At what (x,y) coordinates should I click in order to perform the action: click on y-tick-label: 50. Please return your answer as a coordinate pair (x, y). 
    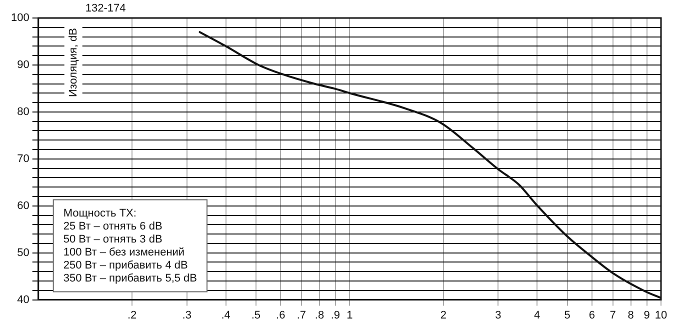
    Looking at the image, I should click on (23, 252).